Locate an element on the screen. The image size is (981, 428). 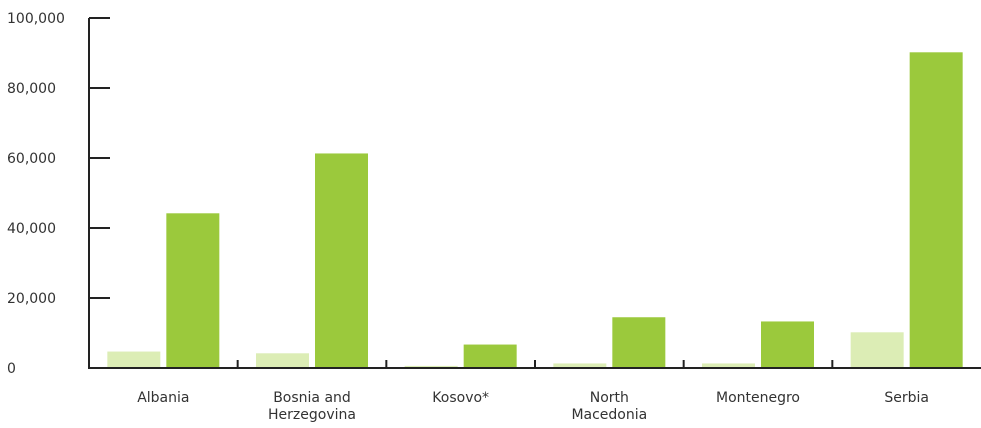
y-tick-label: 0 is located at coordinates (11, 369).